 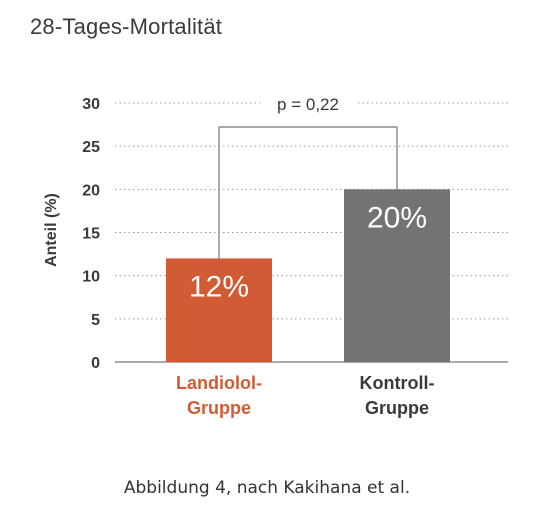 What do you see at coordinates (51, 230) in the screenshot?
I see `y-axis-label: Anteil (%)` at bounding box center [51, 230].